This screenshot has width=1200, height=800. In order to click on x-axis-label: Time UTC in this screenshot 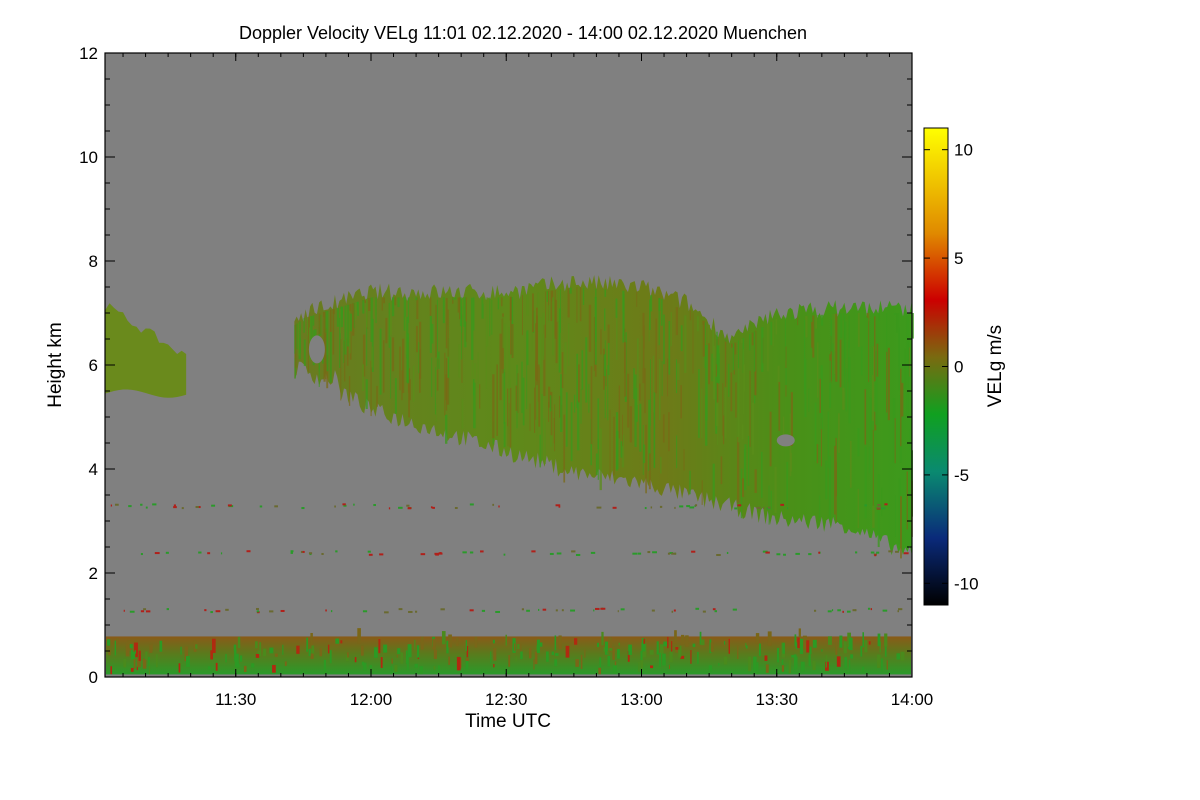, I will do `click(508, 721)`.